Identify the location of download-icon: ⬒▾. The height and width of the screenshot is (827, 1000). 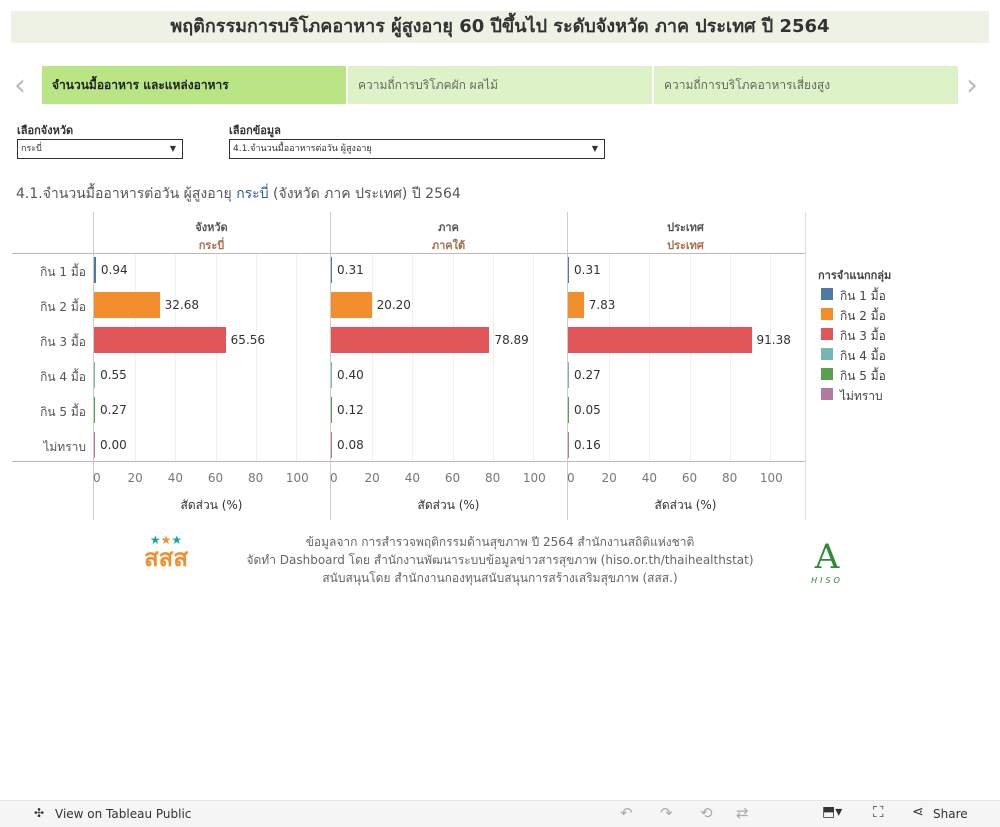
(832, 812).